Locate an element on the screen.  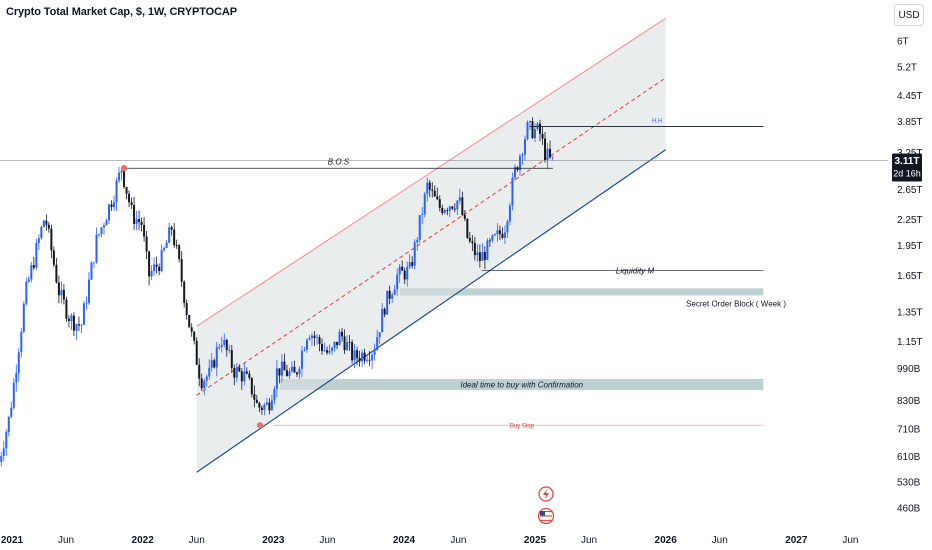
y-tick-label: 830B is located at coordinates (909, 401).